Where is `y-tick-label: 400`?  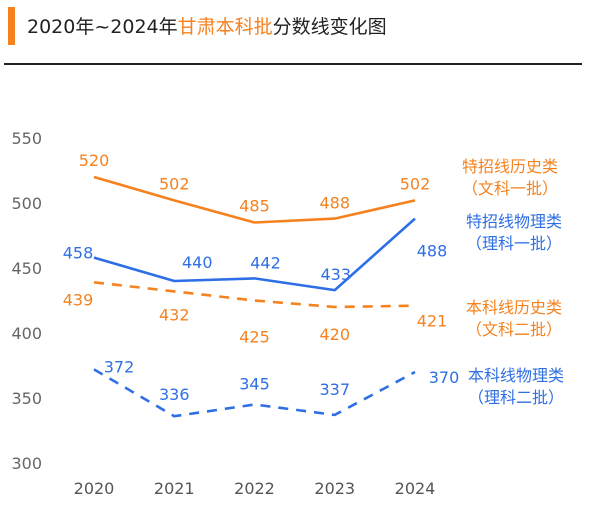
y-tick-label: 400 is located at coordinates (26, 333).